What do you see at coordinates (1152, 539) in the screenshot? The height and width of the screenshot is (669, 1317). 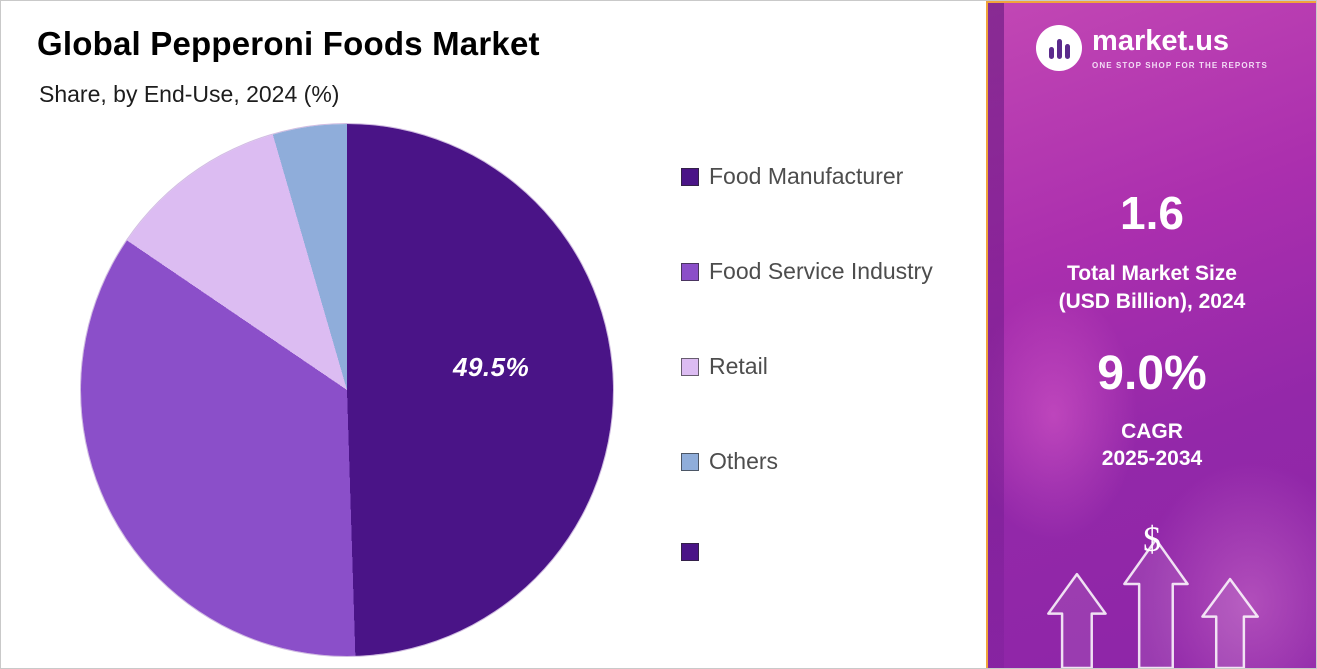 I see `dollar-icon: $` at bounding box center [1152, 539].